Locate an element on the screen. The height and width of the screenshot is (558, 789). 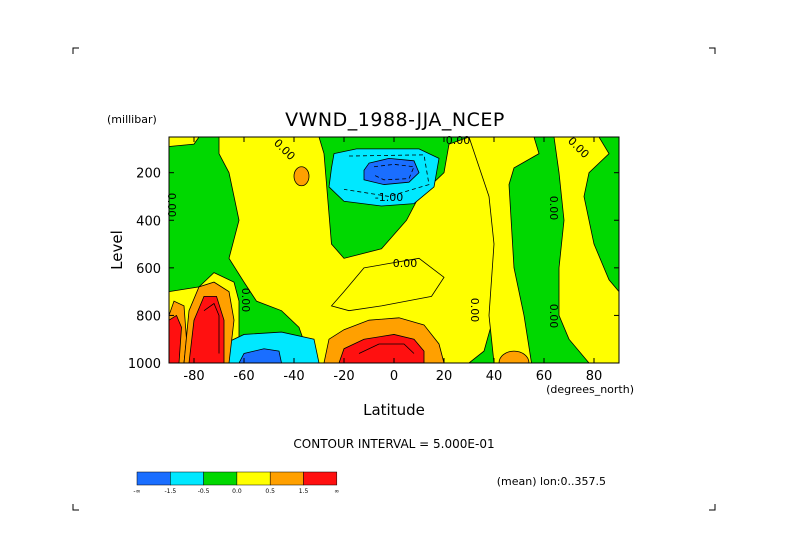
legend-label: 0.0 is located at coordinates (237, 491).